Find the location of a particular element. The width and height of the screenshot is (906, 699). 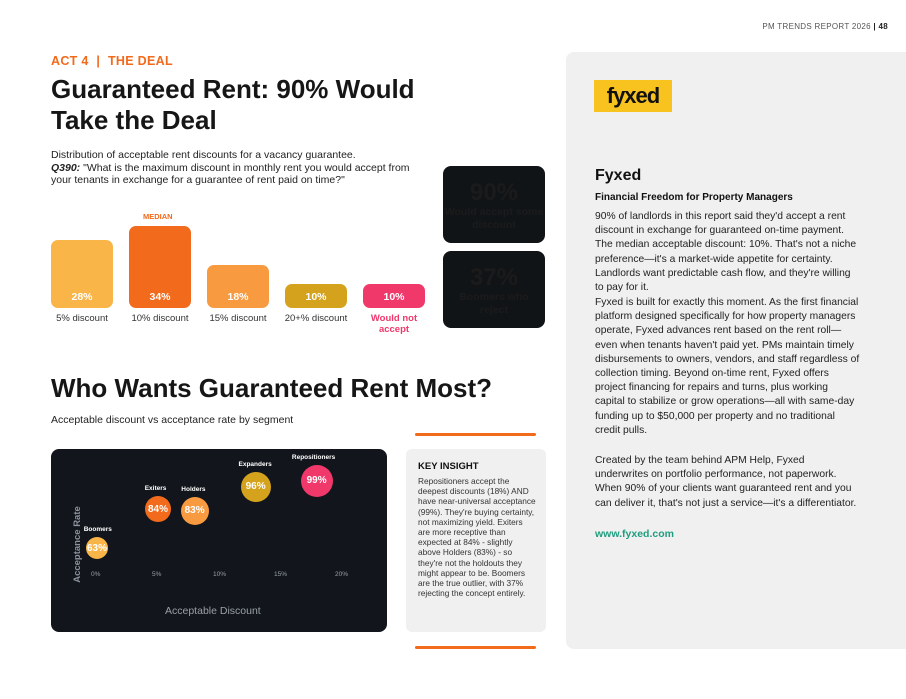

page-title: Guaranteed Rent: 90% Would Take the Deal is located at coordinates (233, 104).